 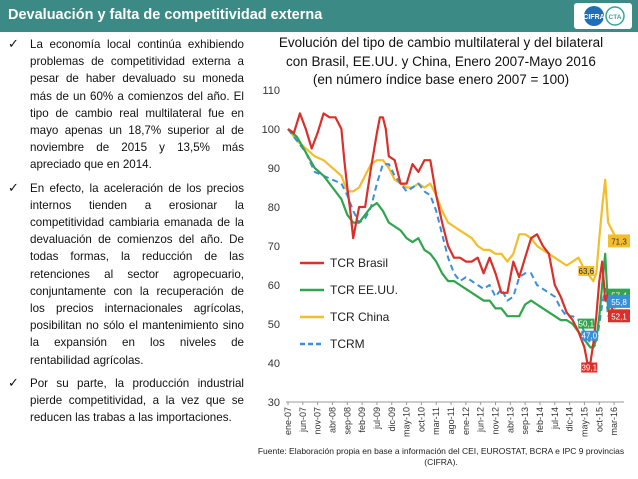 I want to click on x-tick-label: ene-07, so click(x=288, y=421).